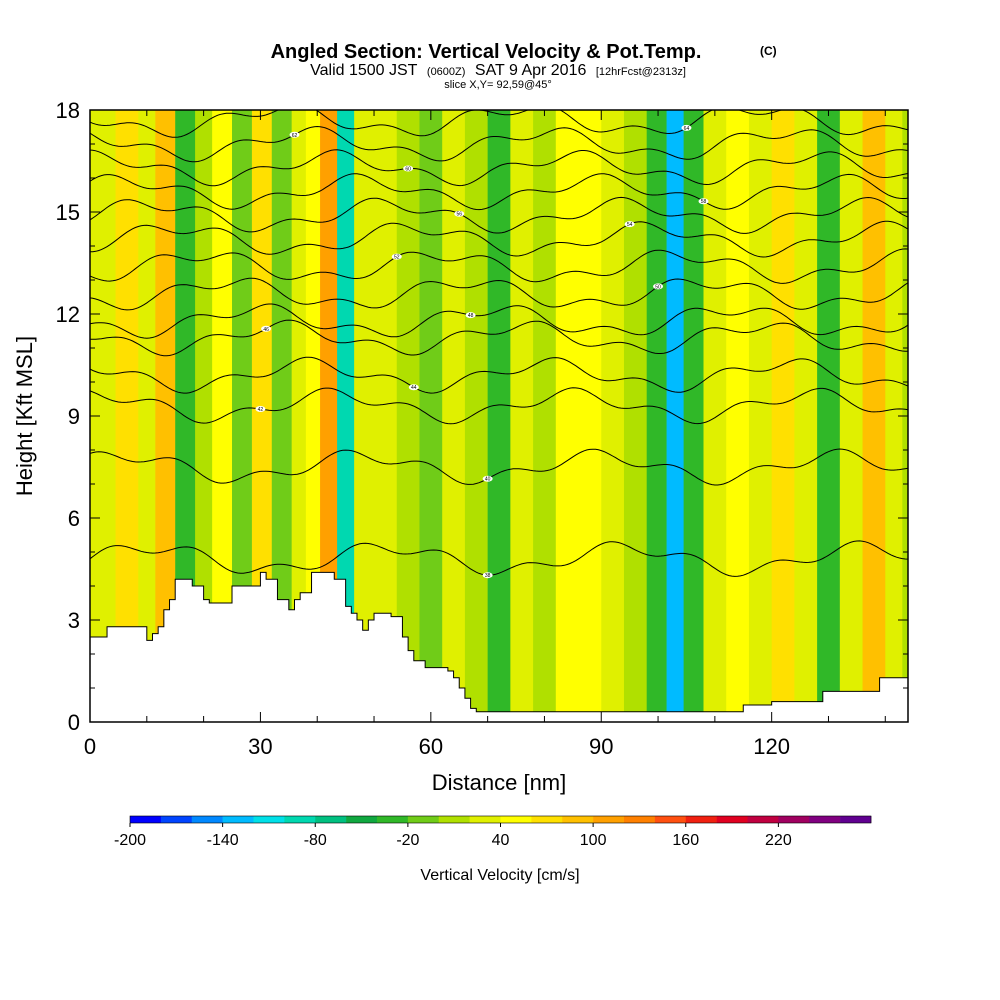 The image size is (1000, 1000). I want to click on colorbar-tick-label: -20, so click(407, 840).